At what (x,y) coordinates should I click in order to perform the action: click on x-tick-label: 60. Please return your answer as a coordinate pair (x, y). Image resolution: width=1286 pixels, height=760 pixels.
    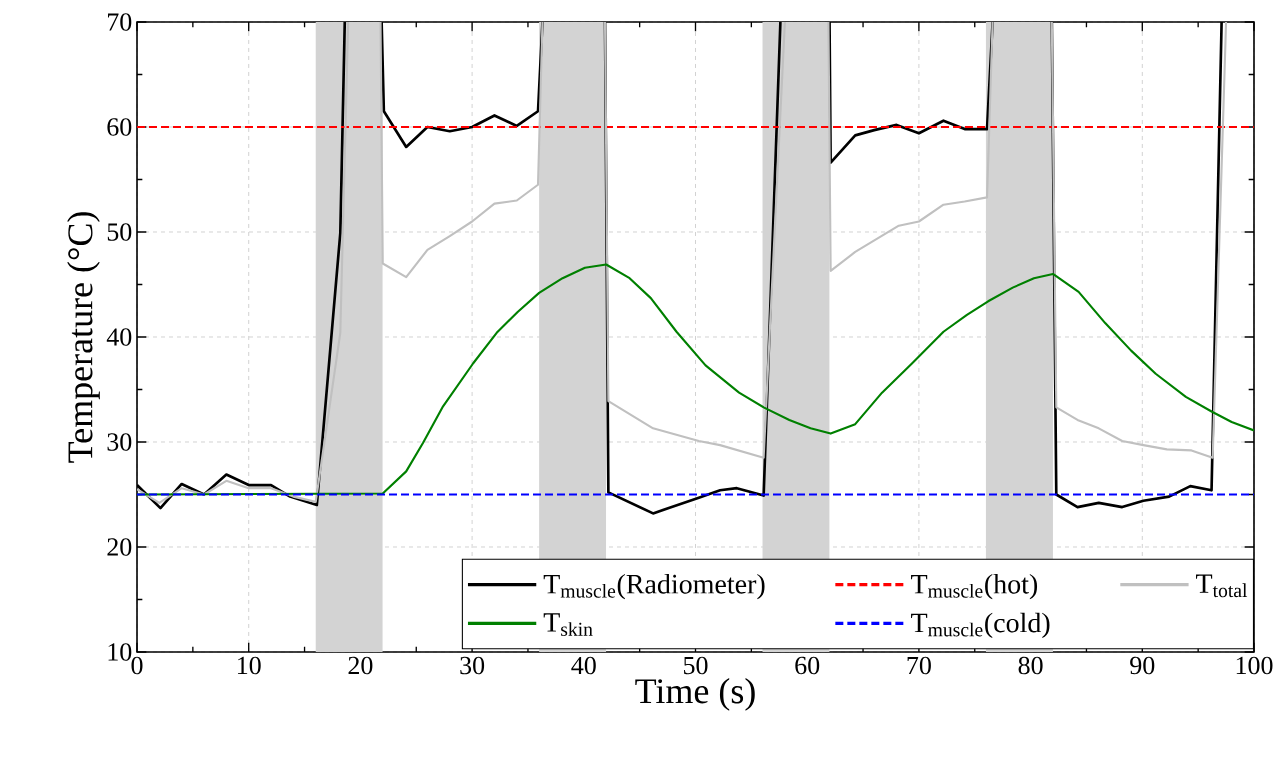
    Looking at the image, I should click on (807, 665).